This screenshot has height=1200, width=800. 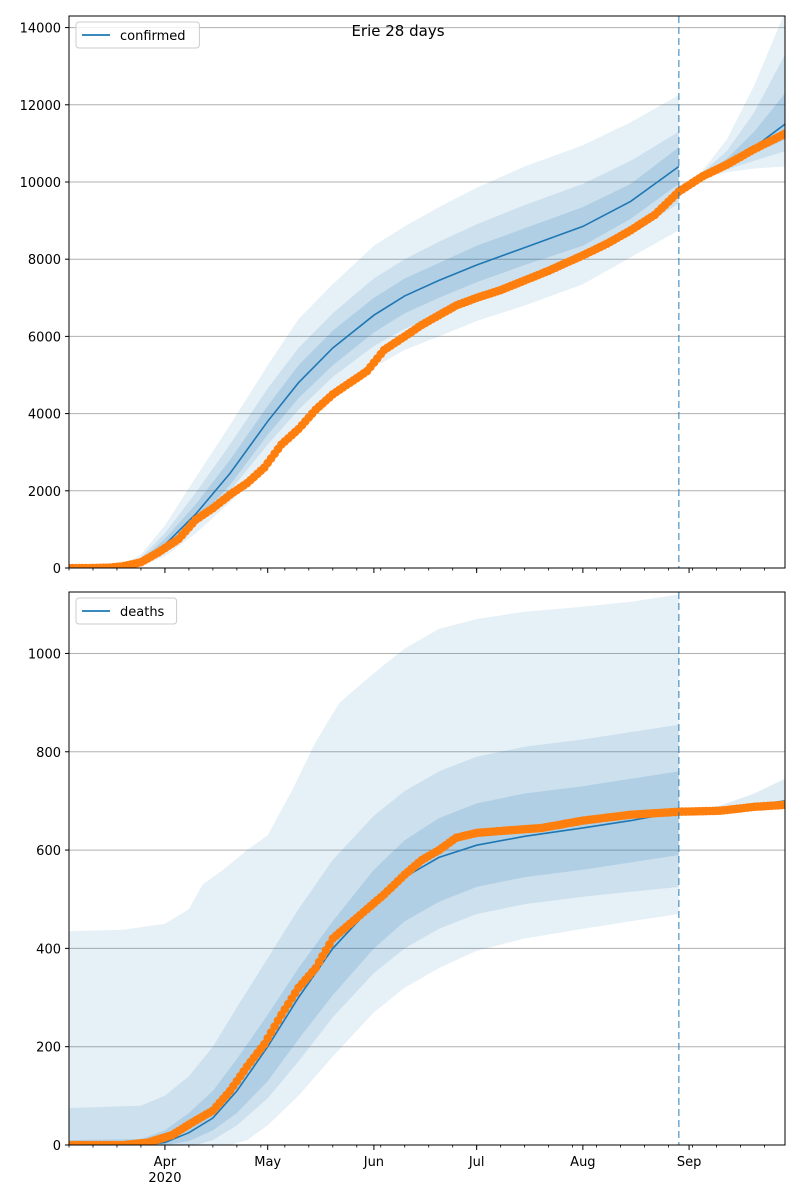 I want to click on y-tick-label: 600, so click(x=48, y=851).